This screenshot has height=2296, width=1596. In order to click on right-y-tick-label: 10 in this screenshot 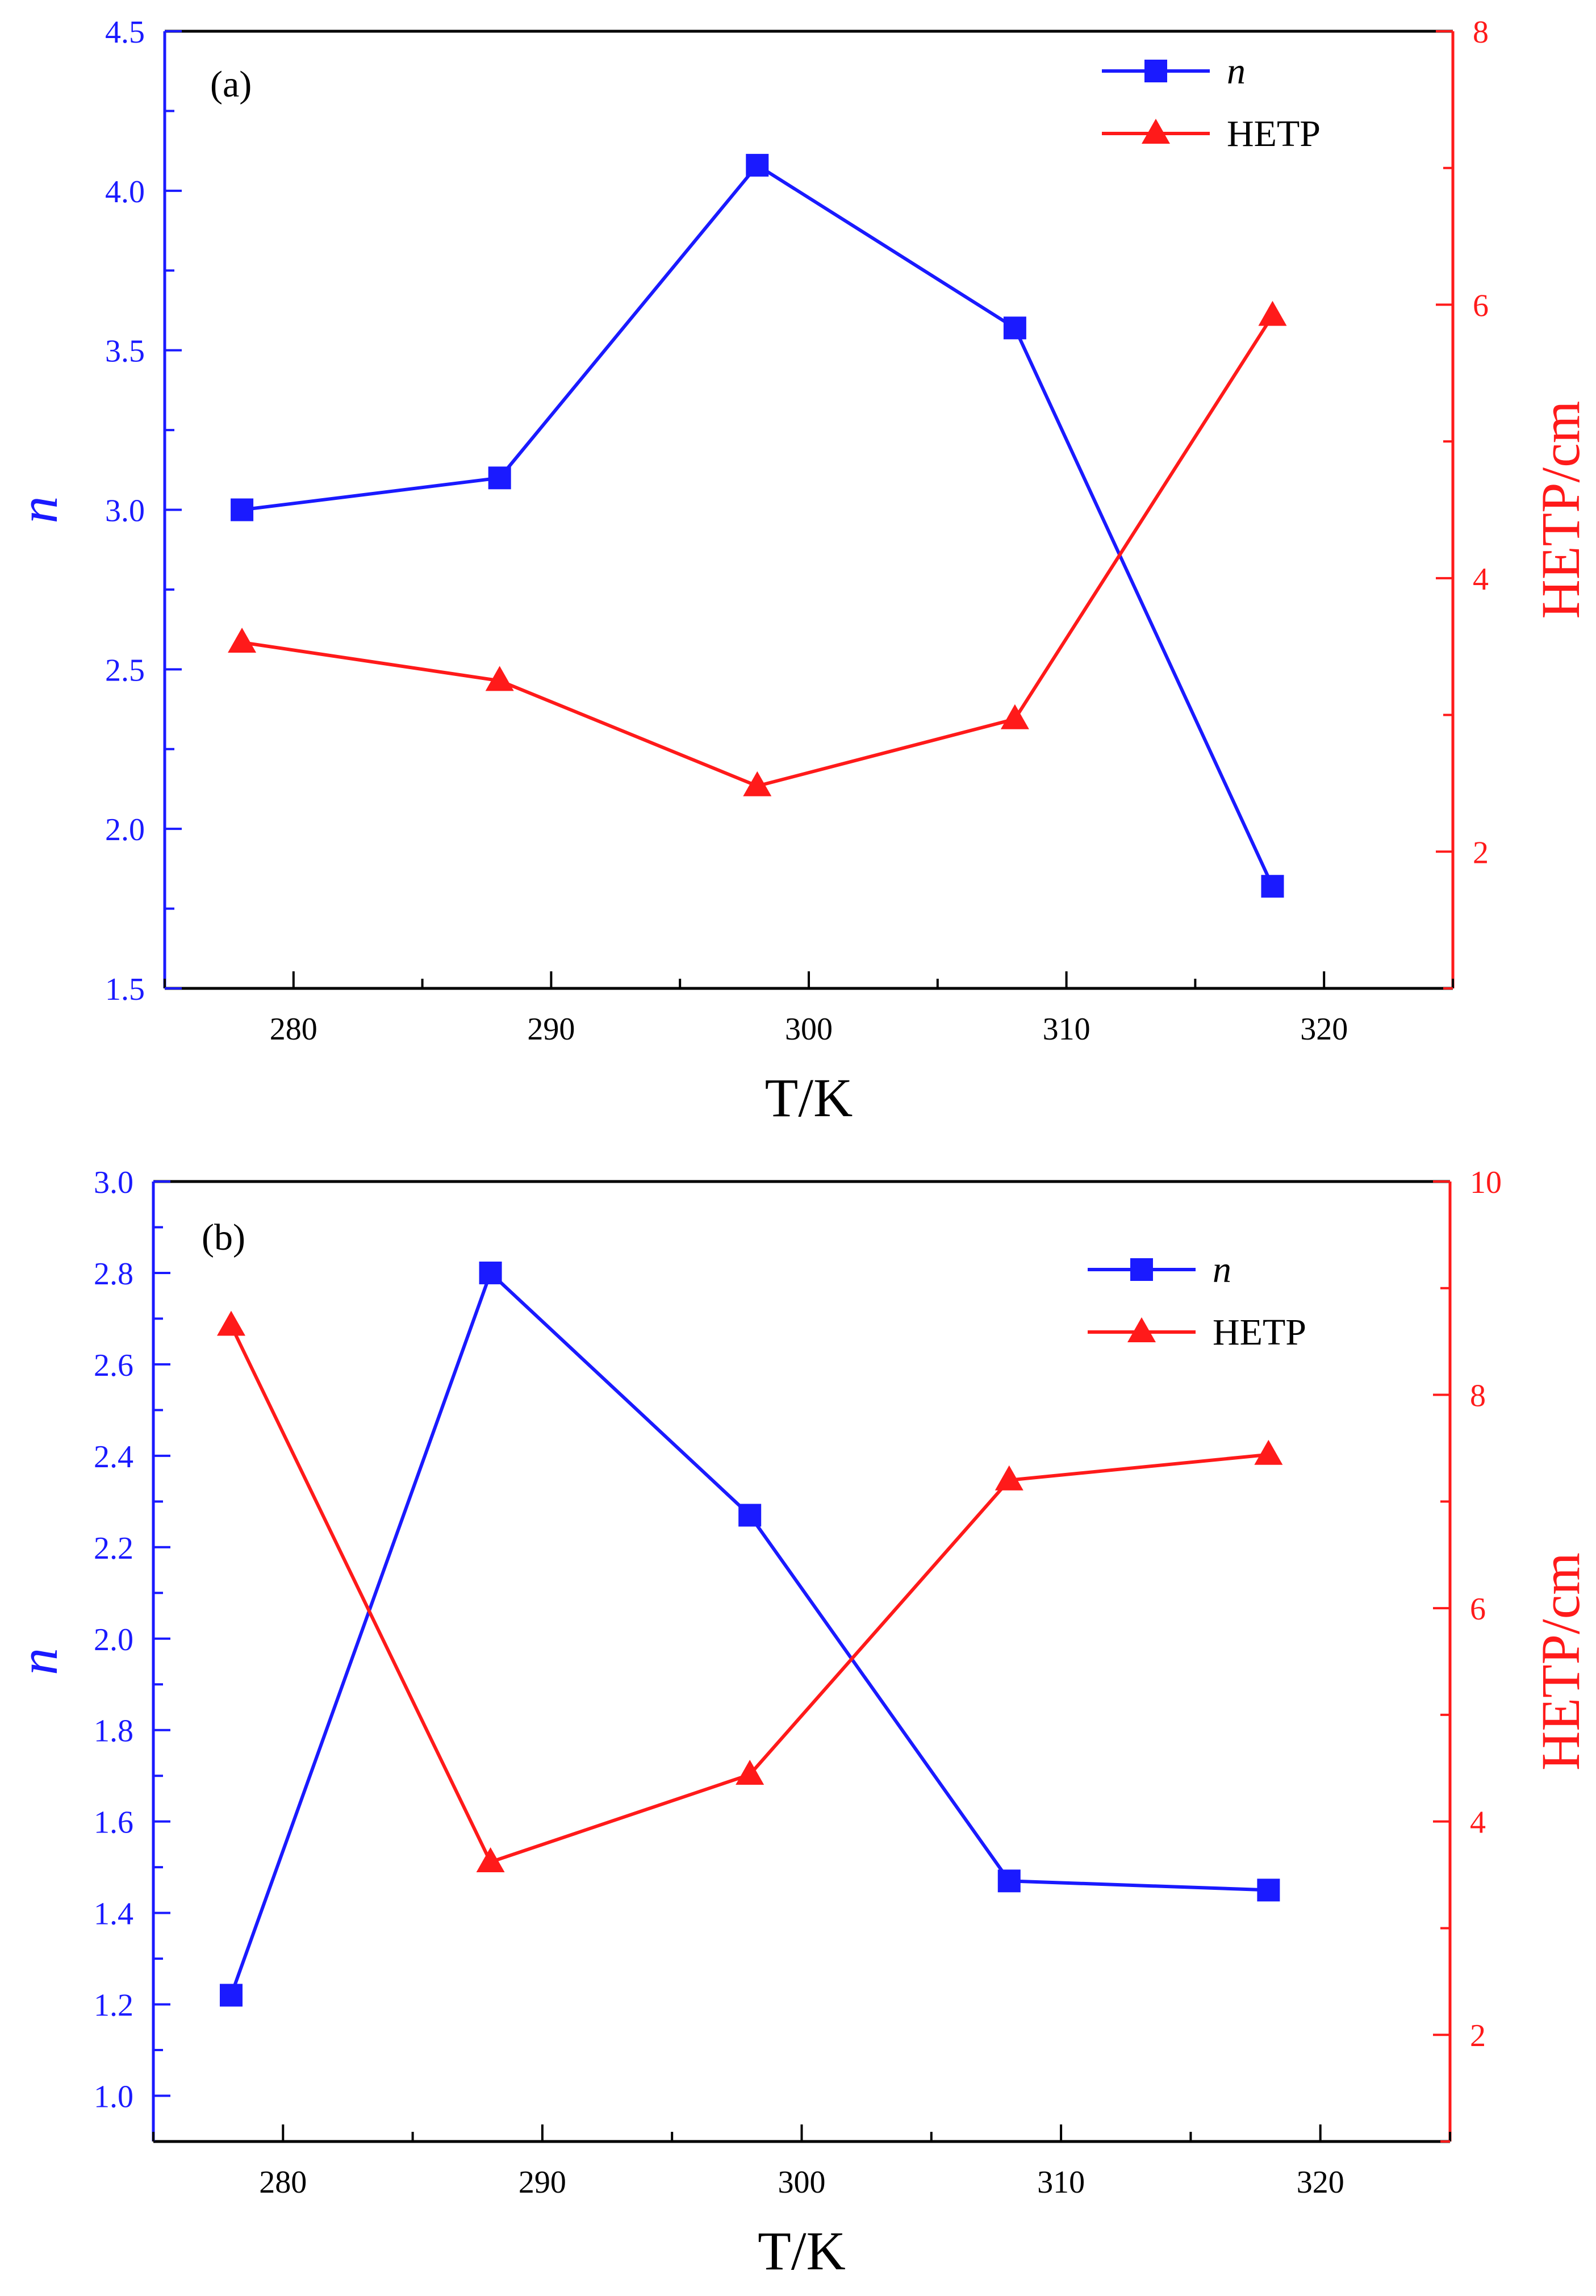, I will do `click(1486, 1182)`.